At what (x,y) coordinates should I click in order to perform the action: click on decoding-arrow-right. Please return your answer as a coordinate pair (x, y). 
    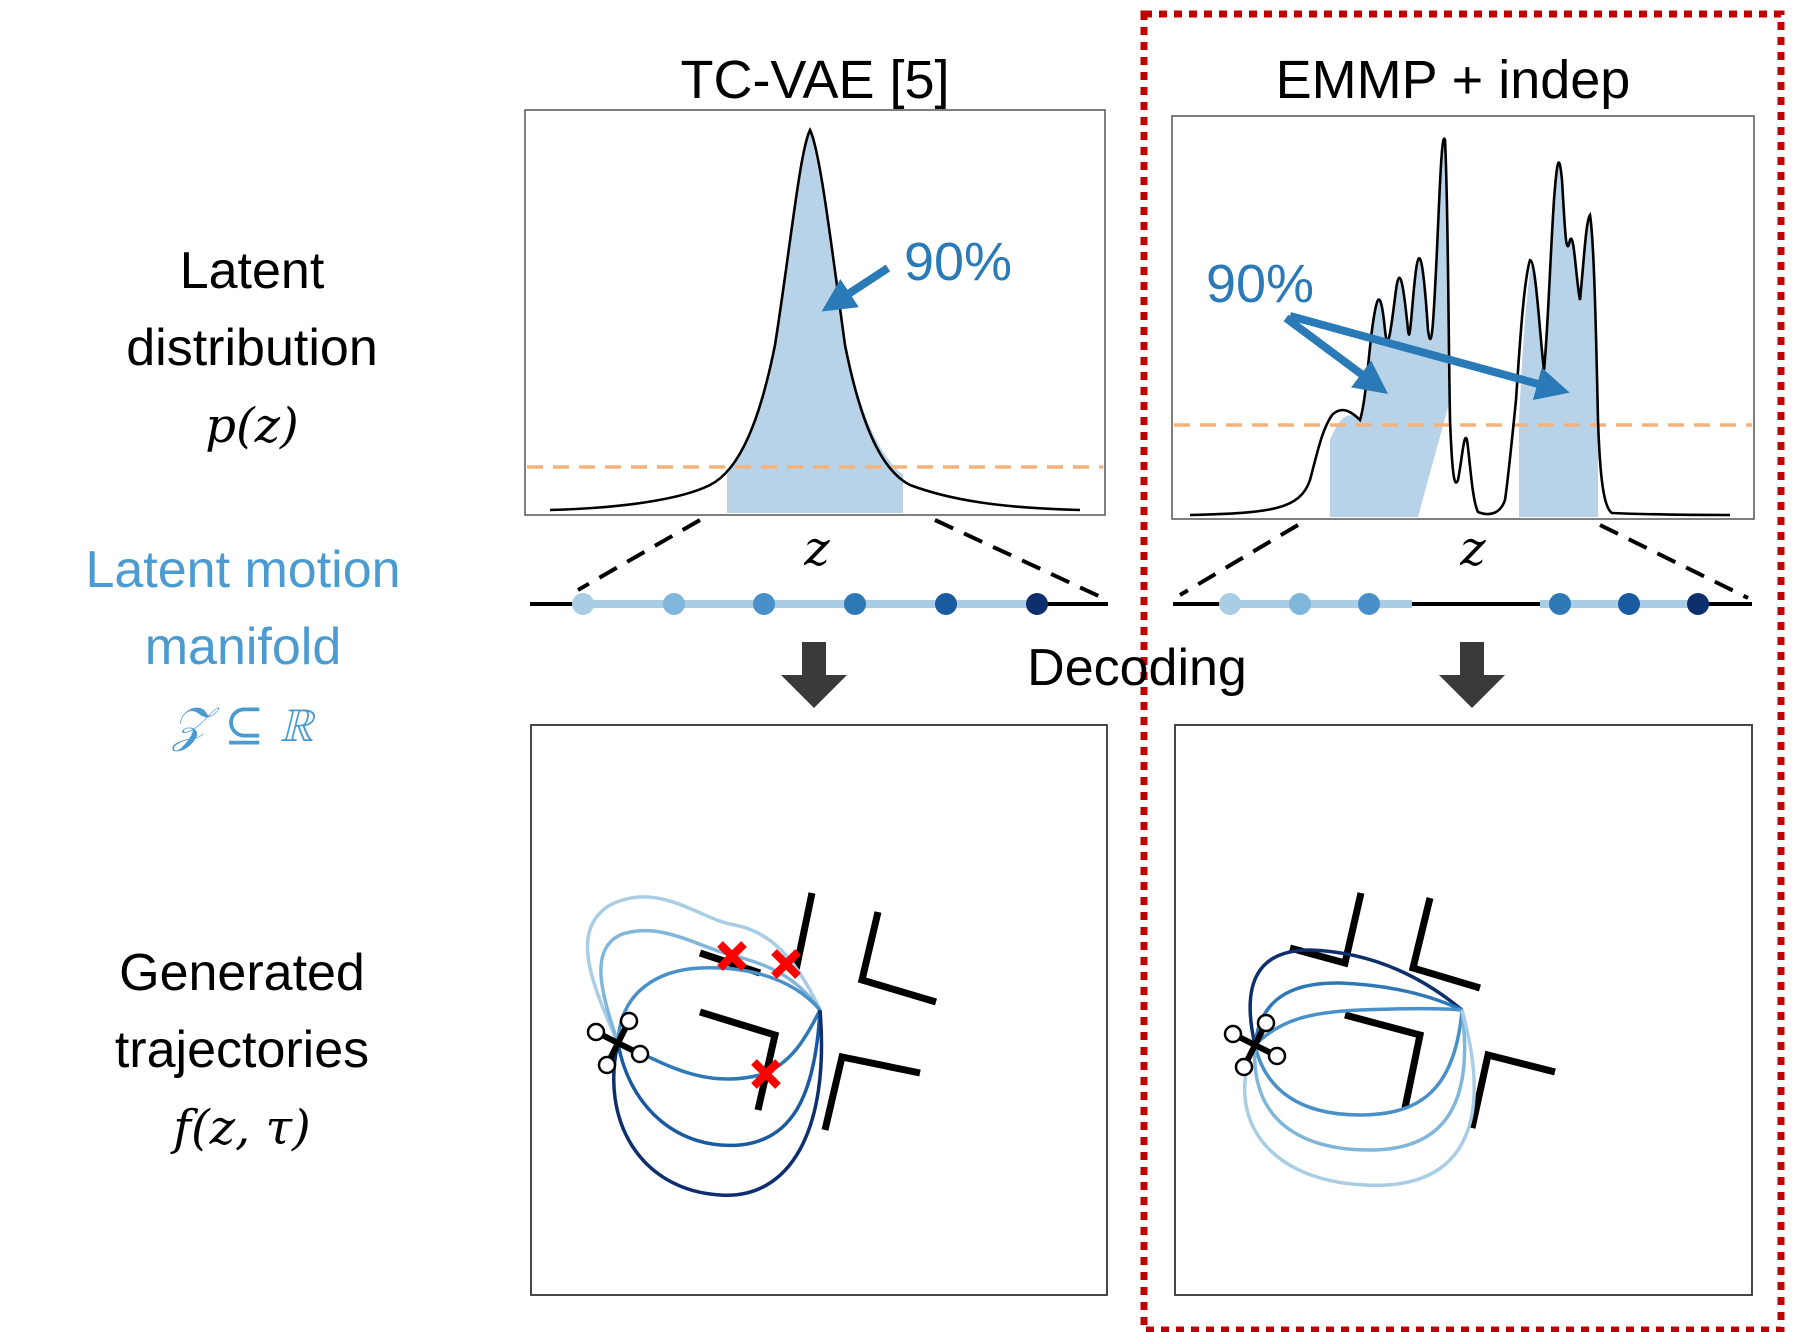
    Looking at the image, I should click on (1472, 675).